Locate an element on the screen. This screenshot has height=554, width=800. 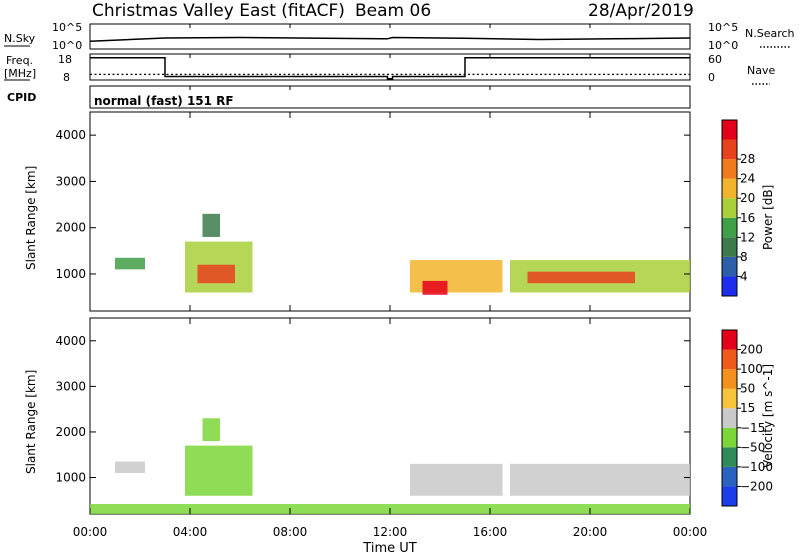
velocity-colorbar-frame is located at coordinates (729, 418).